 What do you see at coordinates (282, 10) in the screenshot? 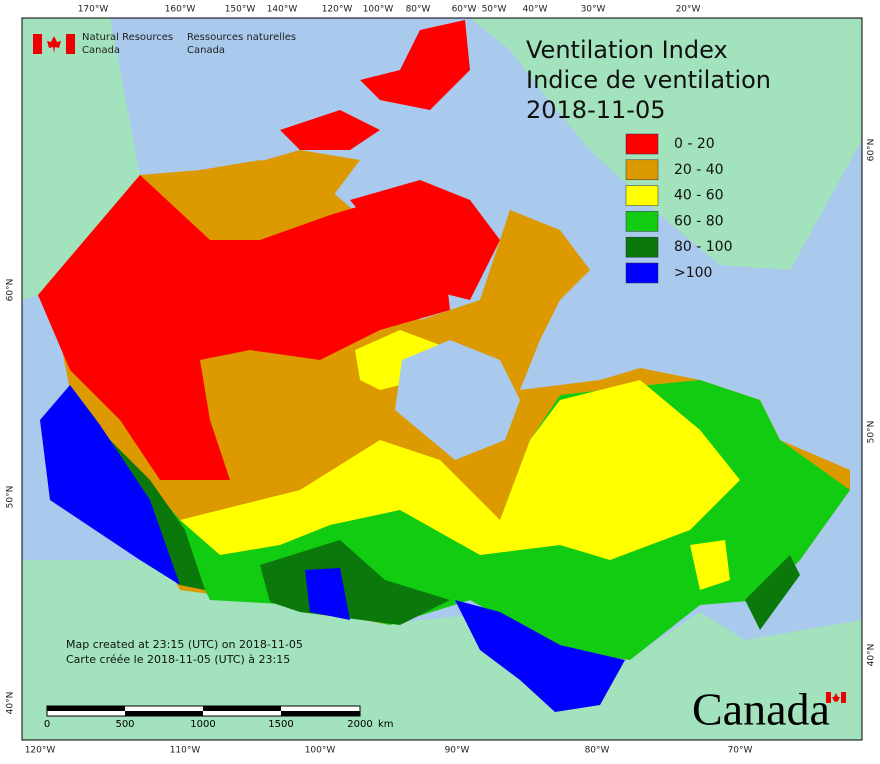
I see `graticule-label: 140°W` at bounding box center [282, 10].